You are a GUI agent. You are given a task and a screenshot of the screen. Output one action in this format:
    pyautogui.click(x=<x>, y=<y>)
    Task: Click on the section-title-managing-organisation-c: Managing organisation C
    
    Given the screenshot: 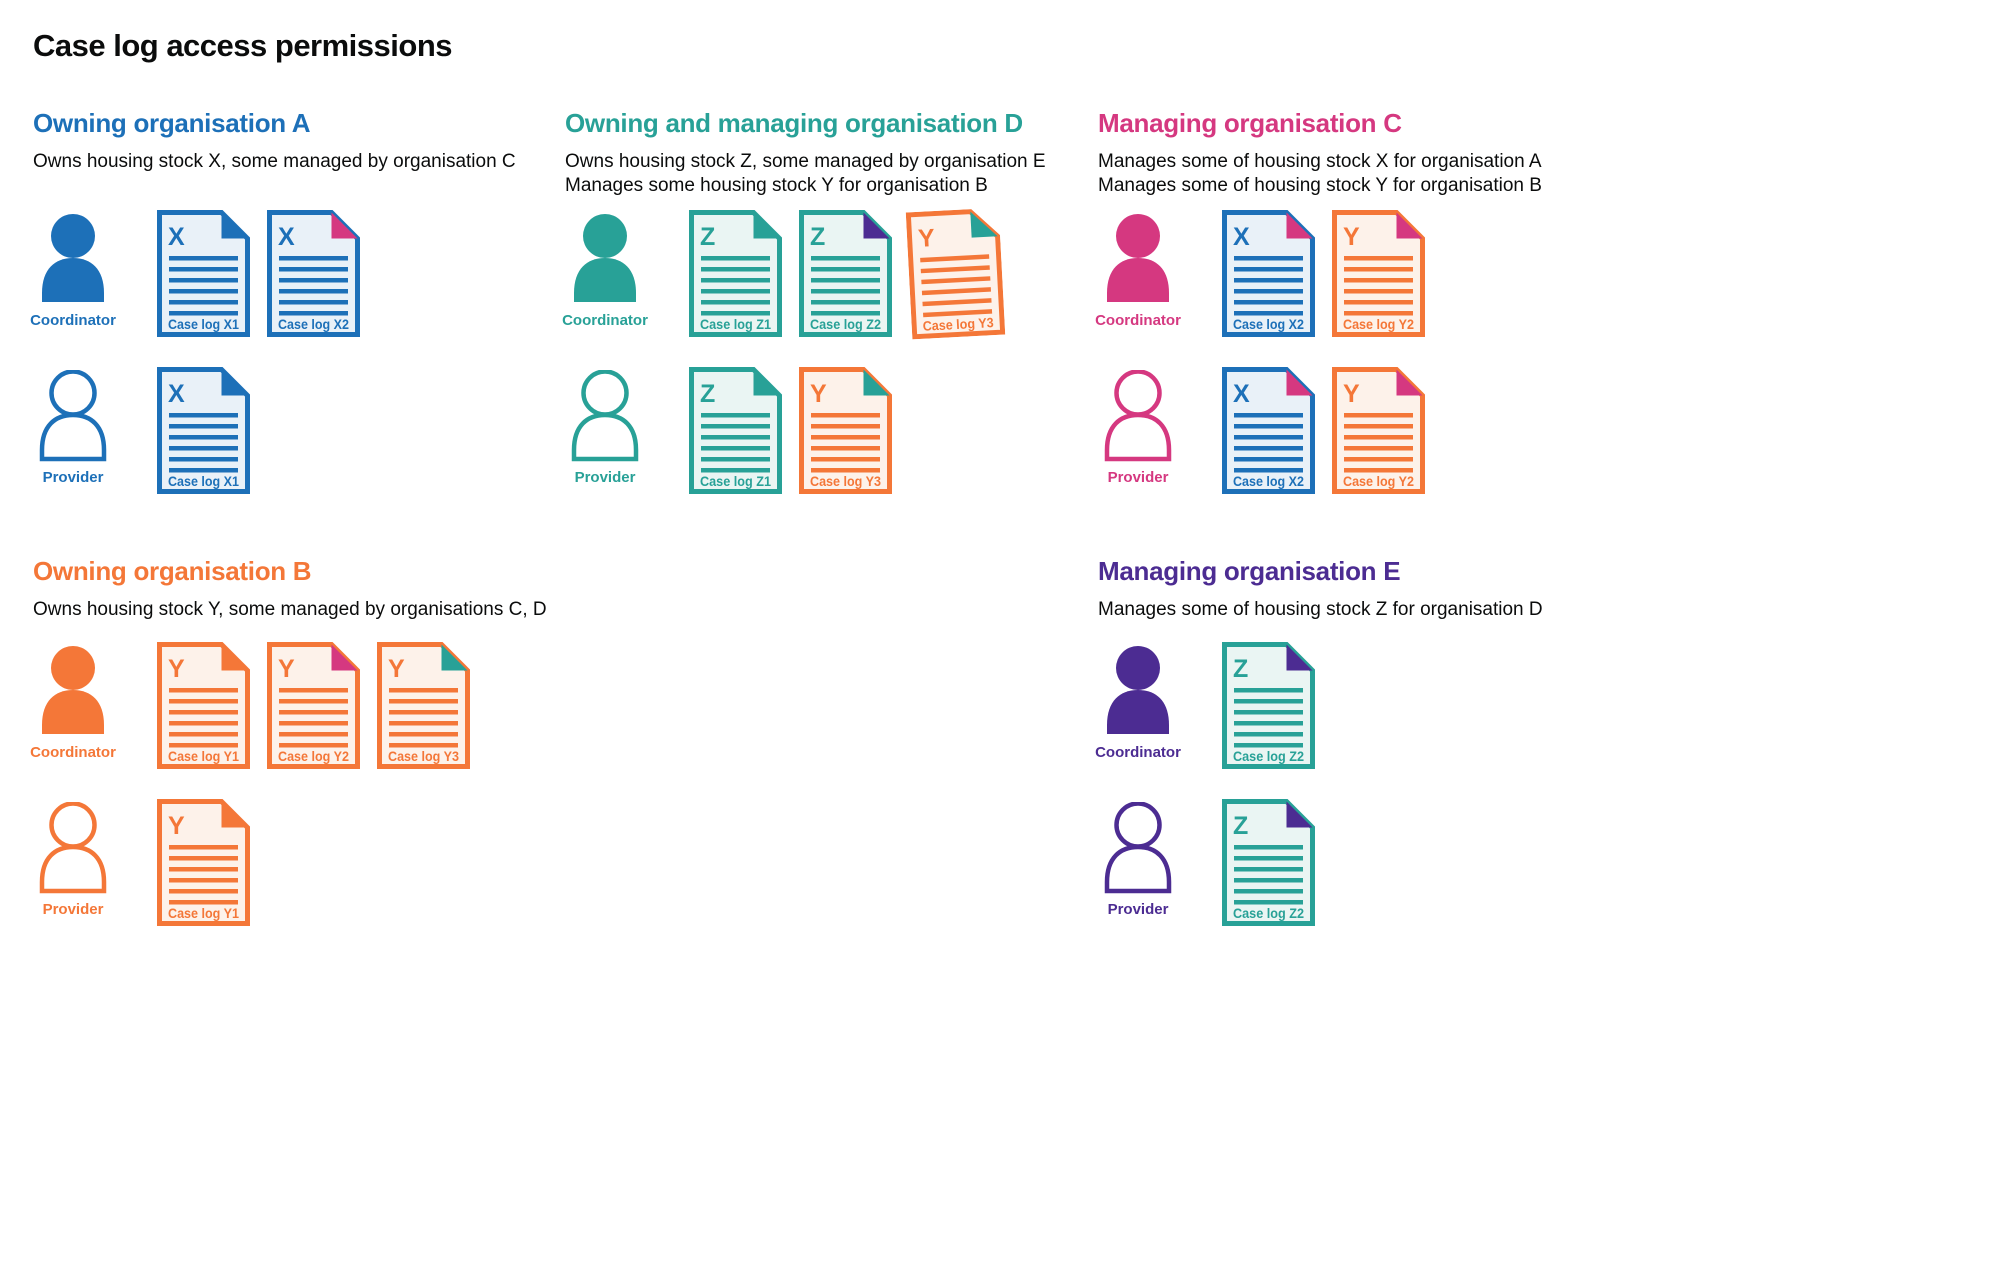 What is the action you would take?
    pyautogui.click(x=1250, y=123)
    